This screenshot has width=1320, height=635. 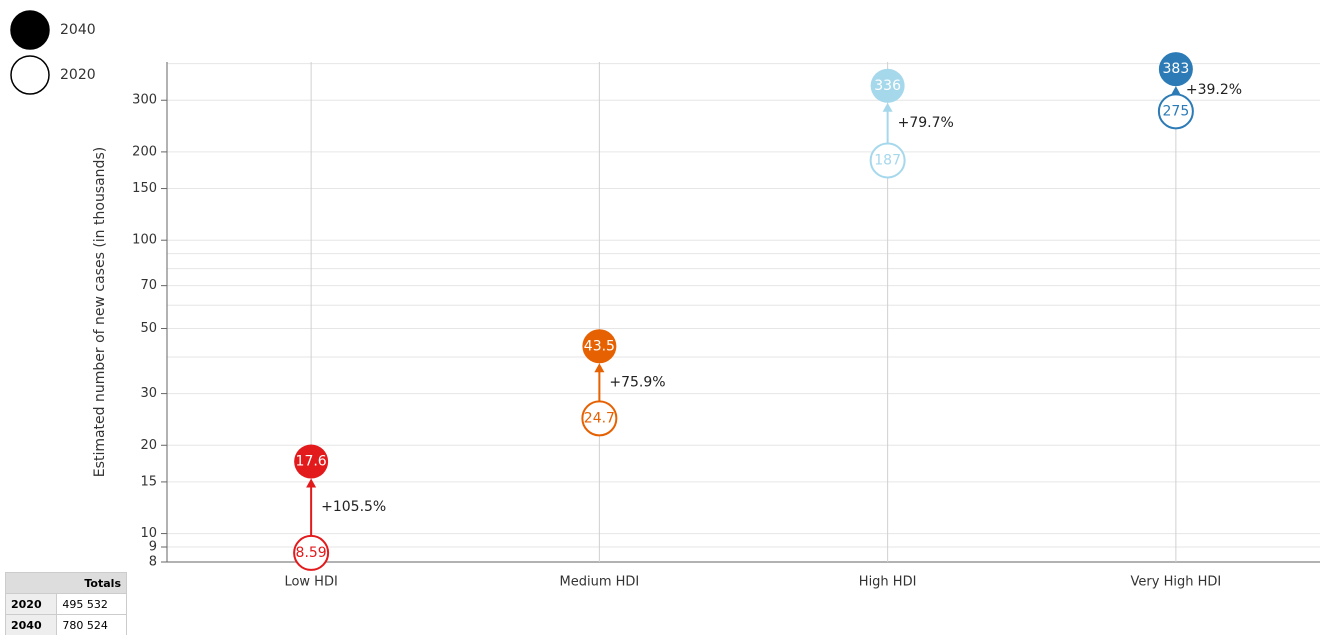 What do you see at coordinates (600, 582) in the screenshot?
I see `x-tick-label: Medium HDI` at bounding box center [600, 582].